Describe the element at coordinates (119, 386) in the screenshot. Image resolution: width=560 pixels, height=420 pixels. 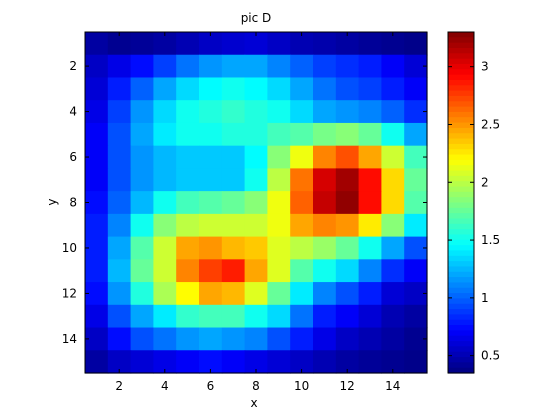
I see `x-tick-label: 2` at that location.